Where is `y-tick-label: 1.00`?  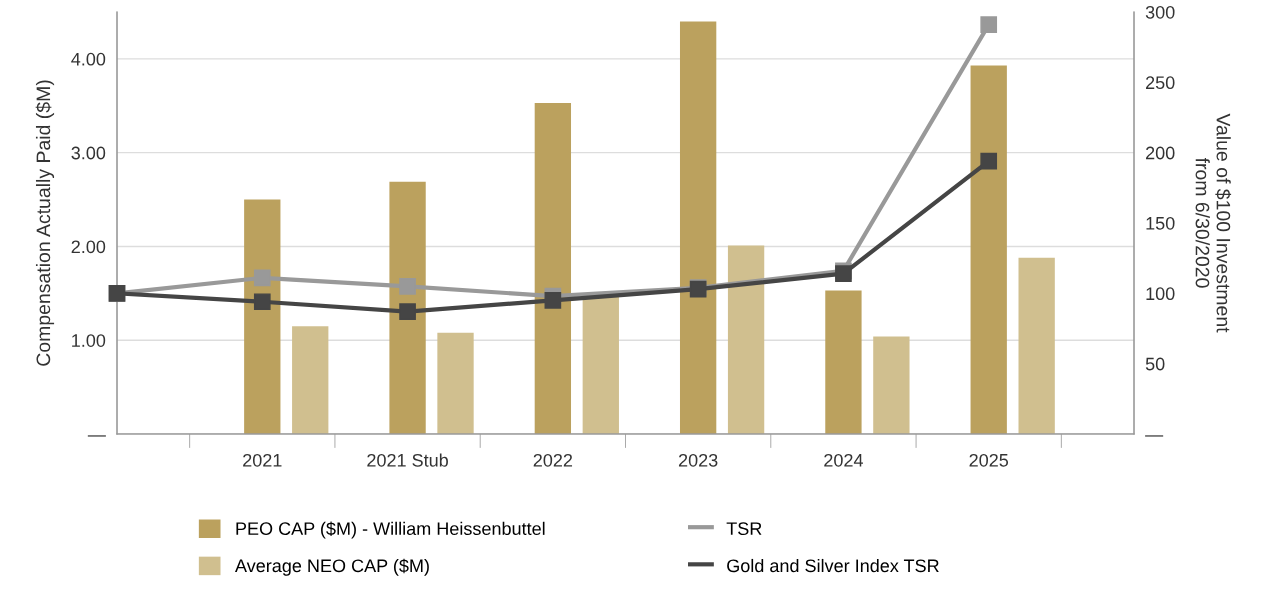
y-tick-label: 1.00 is located at coordinates (89, 340).